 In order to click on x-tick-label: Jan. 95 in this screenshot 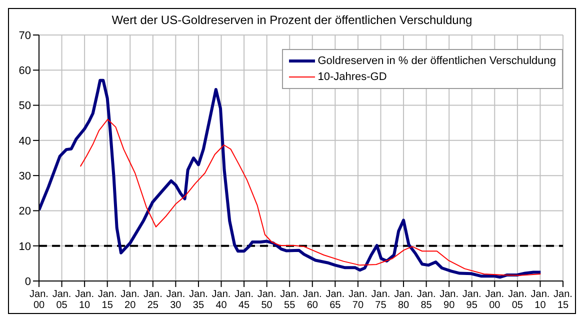, I will do `click(472, 300)`.